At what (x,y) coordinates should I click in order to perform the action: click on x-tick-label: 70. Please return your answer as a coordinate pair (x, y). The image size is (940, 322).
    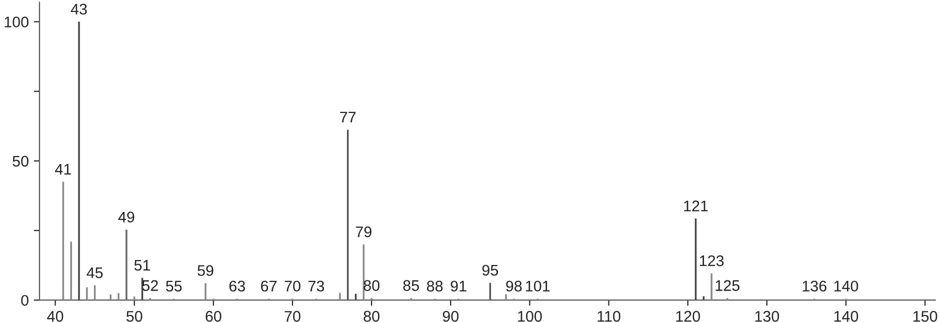
    Looking at the image, I should click on (292, 316).